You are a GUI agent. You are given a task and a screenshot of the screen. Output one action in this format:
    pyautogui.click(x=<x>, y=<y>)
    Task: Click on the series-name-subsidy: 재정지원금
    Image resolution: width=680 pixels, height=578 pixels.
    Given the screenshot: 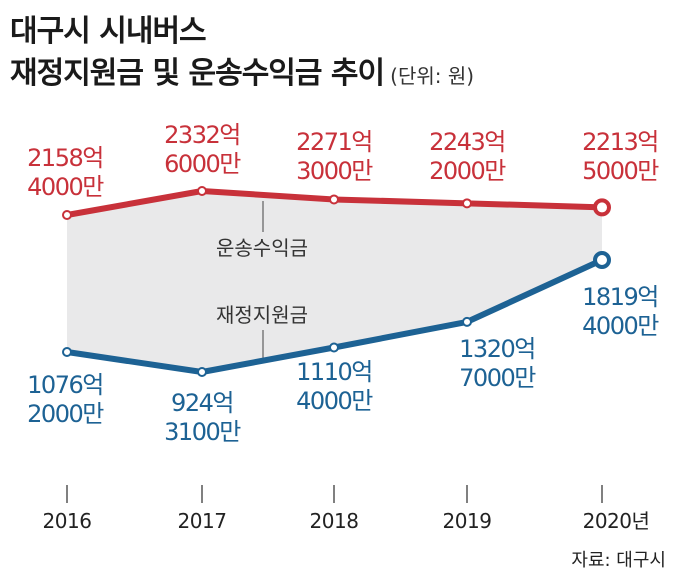 What is the action you would take?
    pyautogui.click(x=262, y=315)
    